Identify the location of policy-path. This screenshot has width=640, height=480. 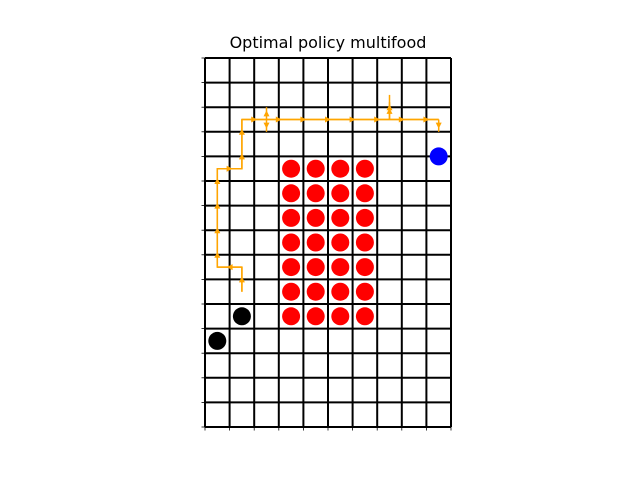
(328, 193).